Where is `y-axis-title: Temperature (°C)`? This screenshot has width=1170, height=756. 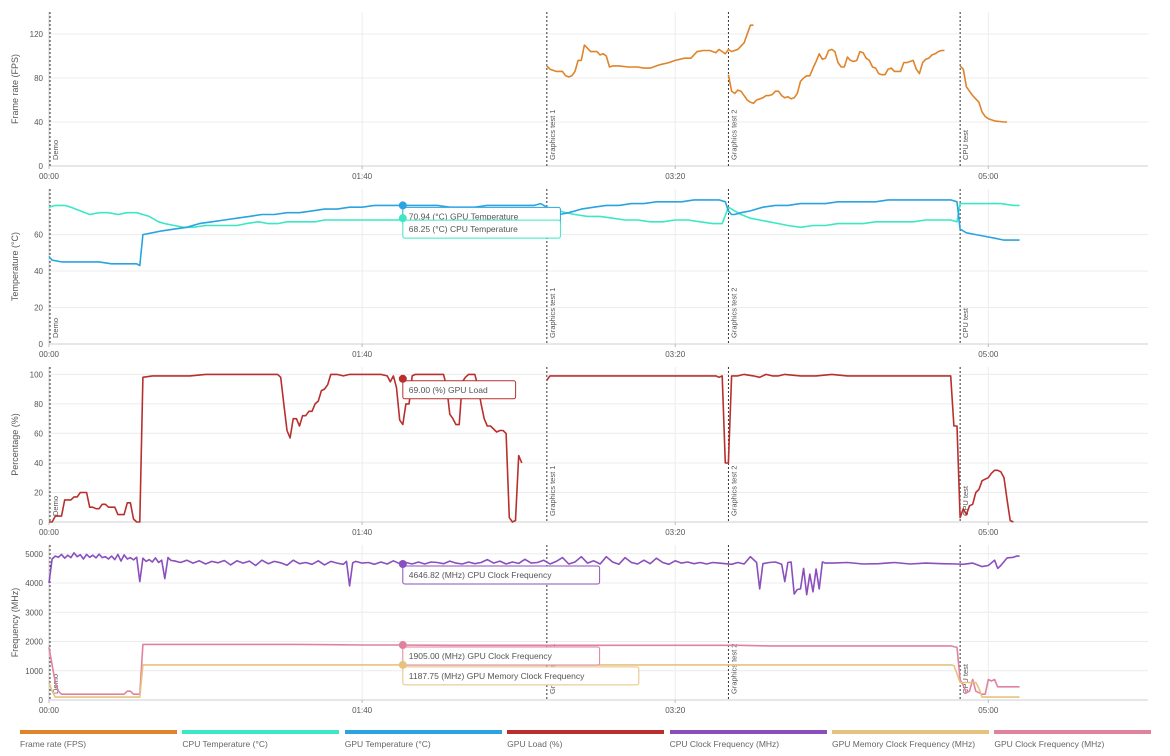 y-axis-title: Temperature (°C) is located at coordinates (15, 266).